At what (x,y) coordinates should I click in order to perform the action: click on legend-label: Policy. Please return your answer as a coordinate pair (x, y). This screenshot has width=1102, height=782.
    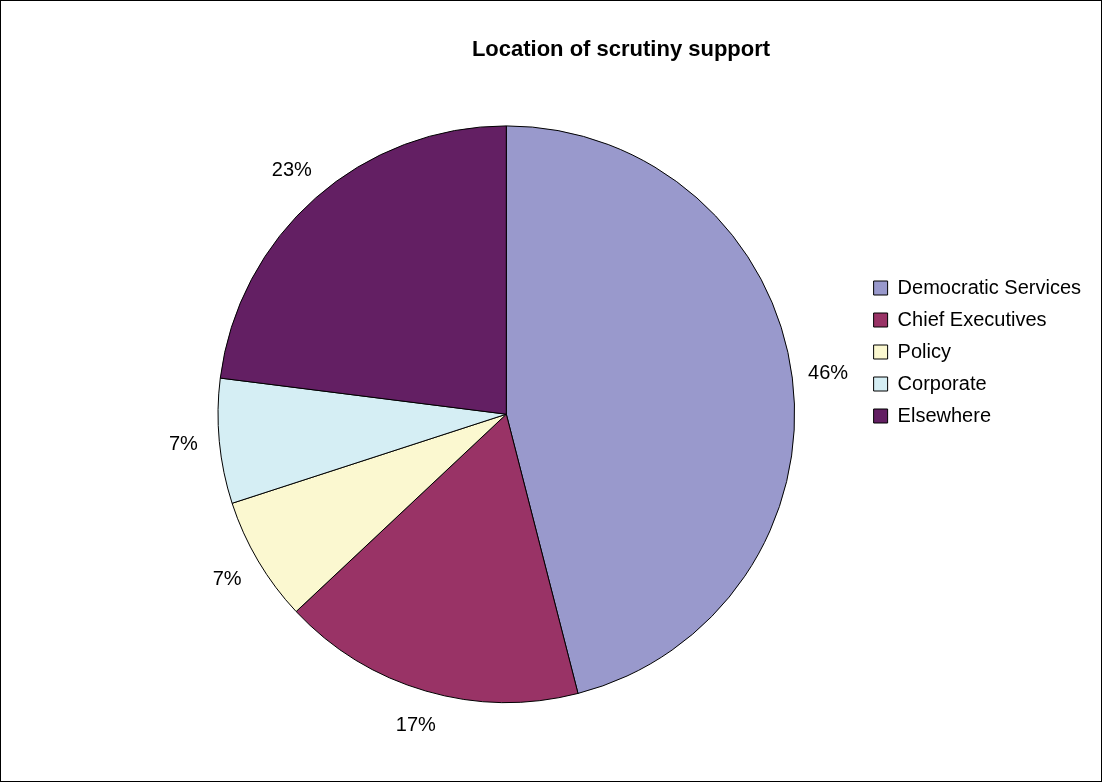
    Looking at the image, I should click on (924, 350).